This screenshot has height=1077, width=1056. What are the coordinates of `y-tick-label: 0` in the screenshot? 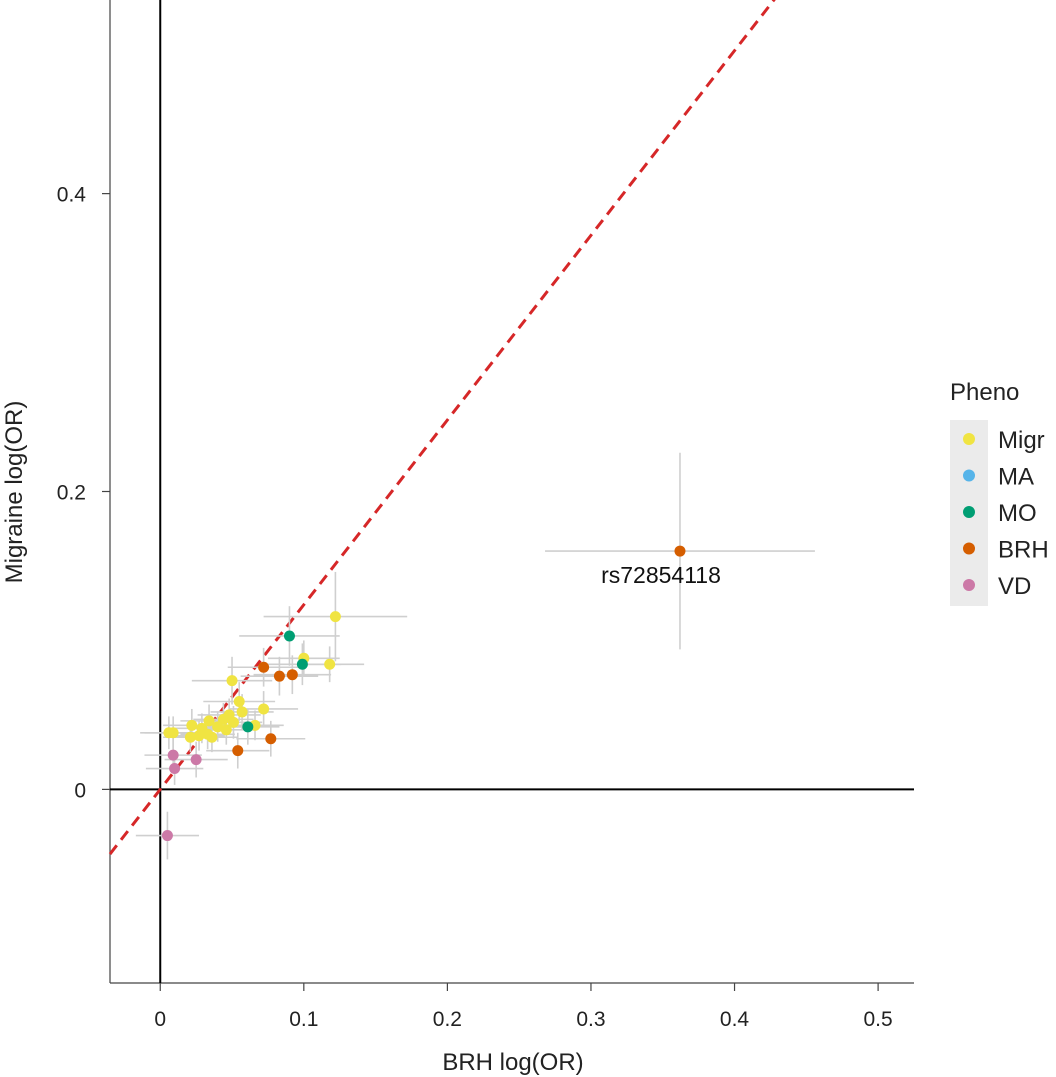 It's located at (80, 790).